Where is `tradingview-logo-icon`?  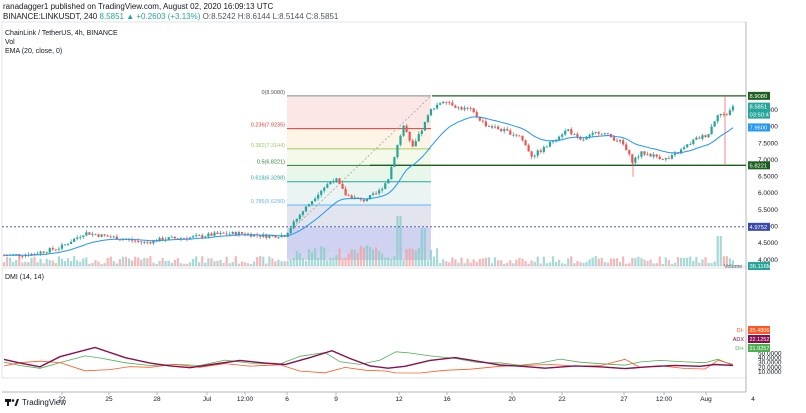 tradingview-logo-icon is located at coordinates (12, 402).